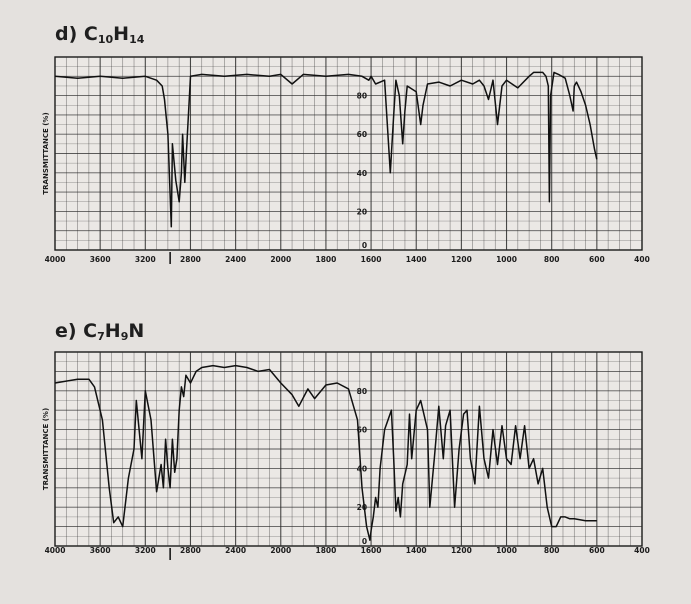  I want to click on title-part: d) C, so click(76, 34).